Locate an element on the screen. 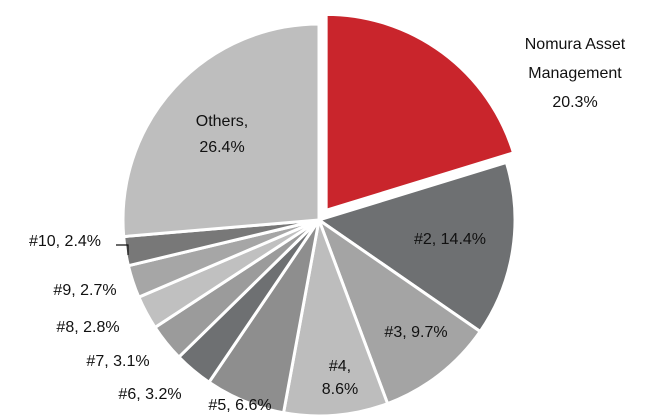 The width and height of the screenshot is (653, 415). leader-line is located at coordinates (122, 249).